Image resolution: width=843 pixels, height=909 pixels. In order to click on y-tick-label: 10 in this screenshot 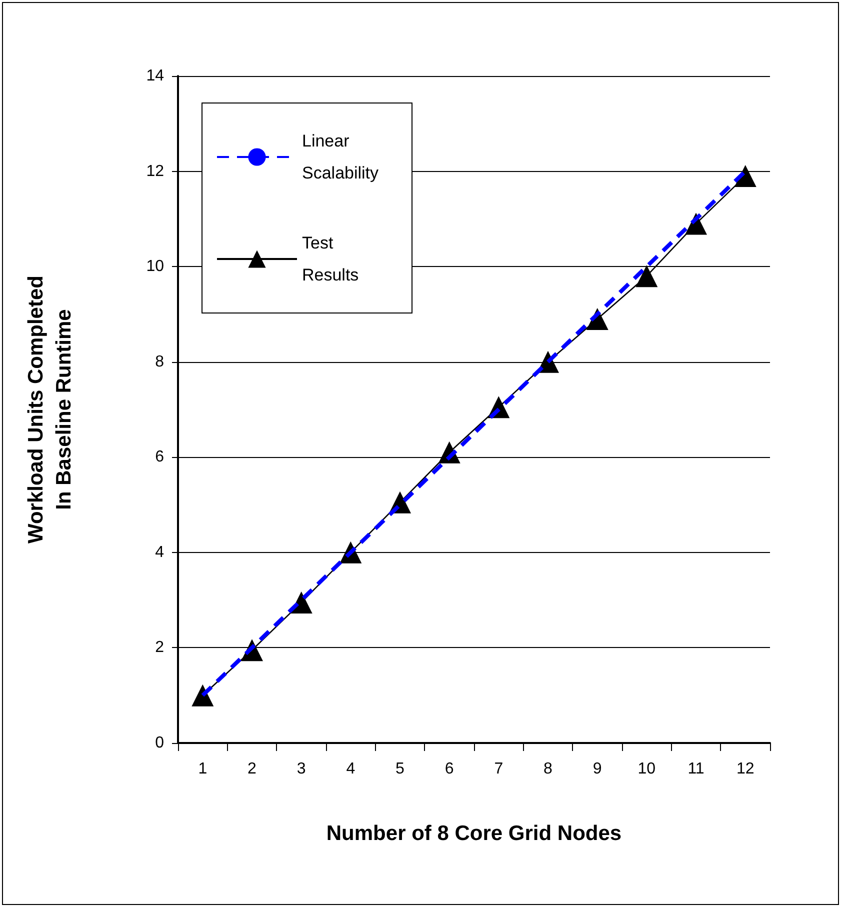, I will do `click(155, 267)`.